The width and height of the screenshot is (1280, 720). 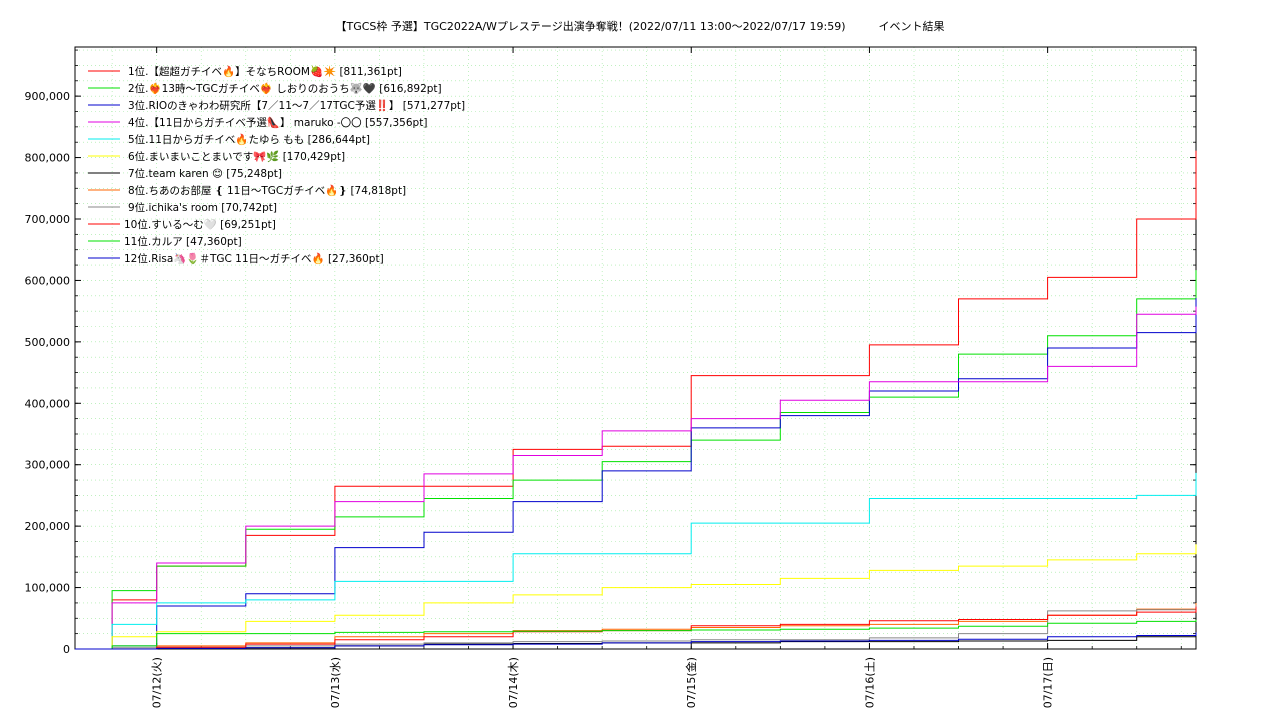 What do you see at coordinates (200, 224) in the screenshot?
I see `legend-entry-10: 10位.すいる〜む🤍 [69,251pt]` at bounding box center [200, 224].